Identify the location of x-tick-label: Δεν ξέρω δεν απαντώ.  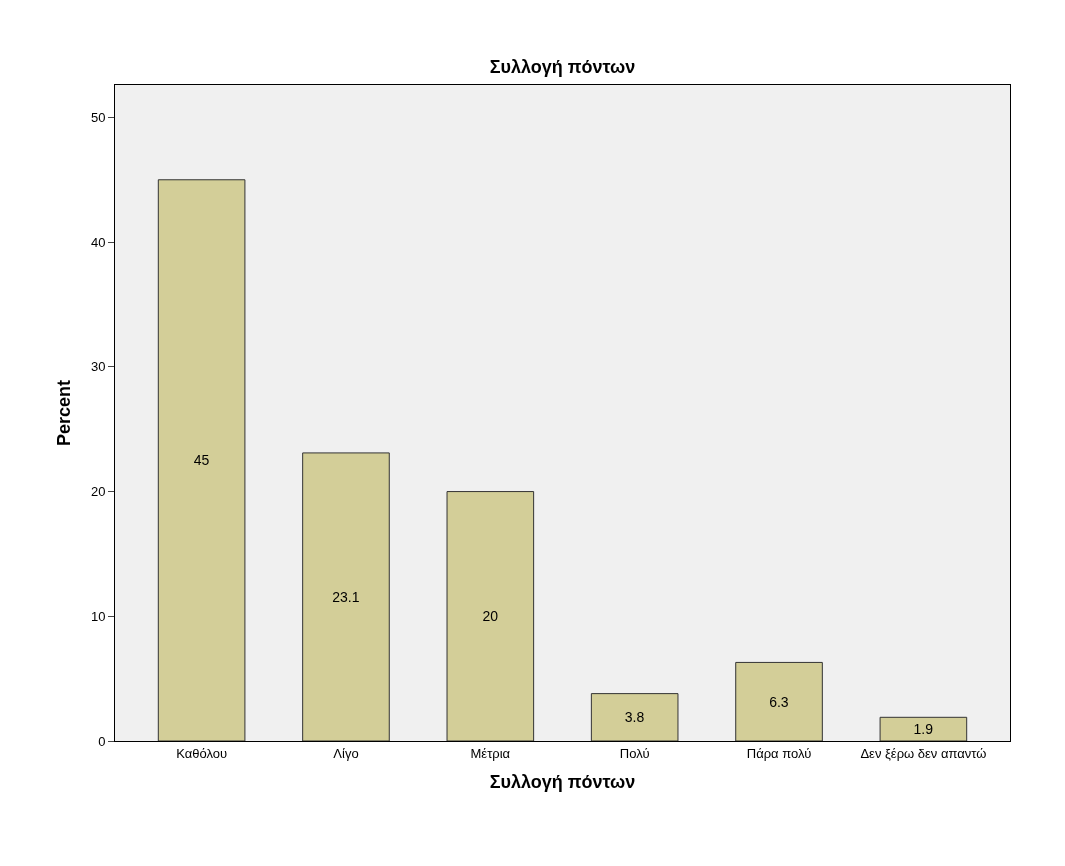
(923, 753).